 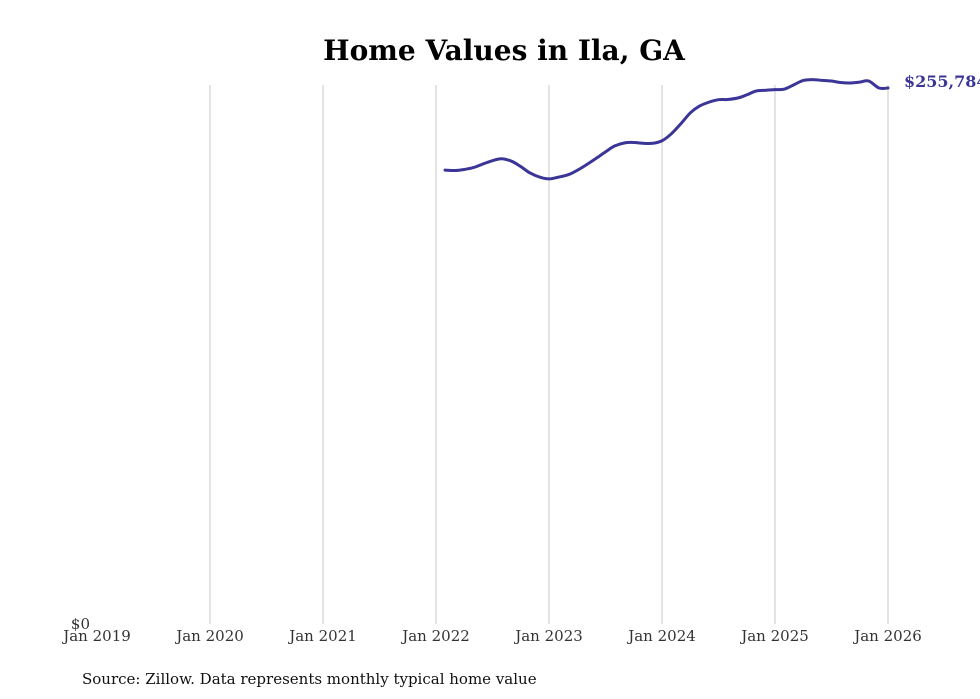 I want to click on series-layer: $255,784, so click(x=711, y=126).